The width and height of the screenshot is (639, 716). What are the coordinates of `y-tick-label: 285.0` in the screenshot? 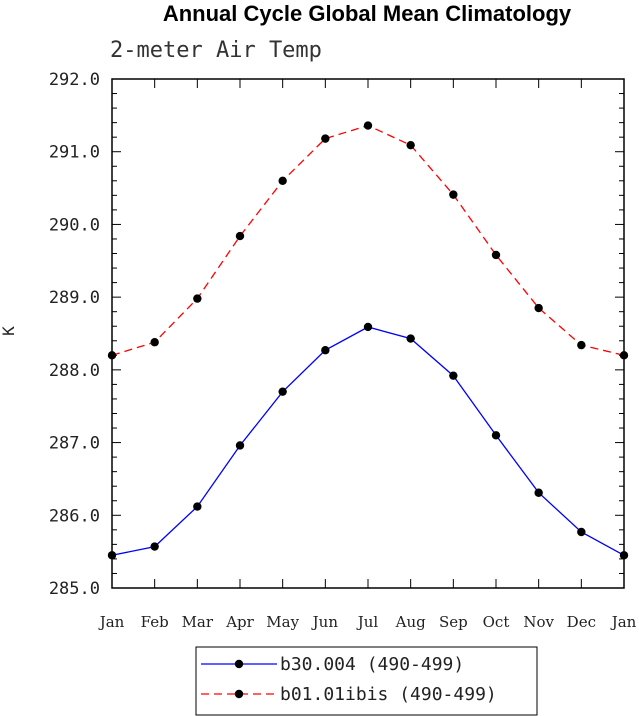 It's located at (74, 589).